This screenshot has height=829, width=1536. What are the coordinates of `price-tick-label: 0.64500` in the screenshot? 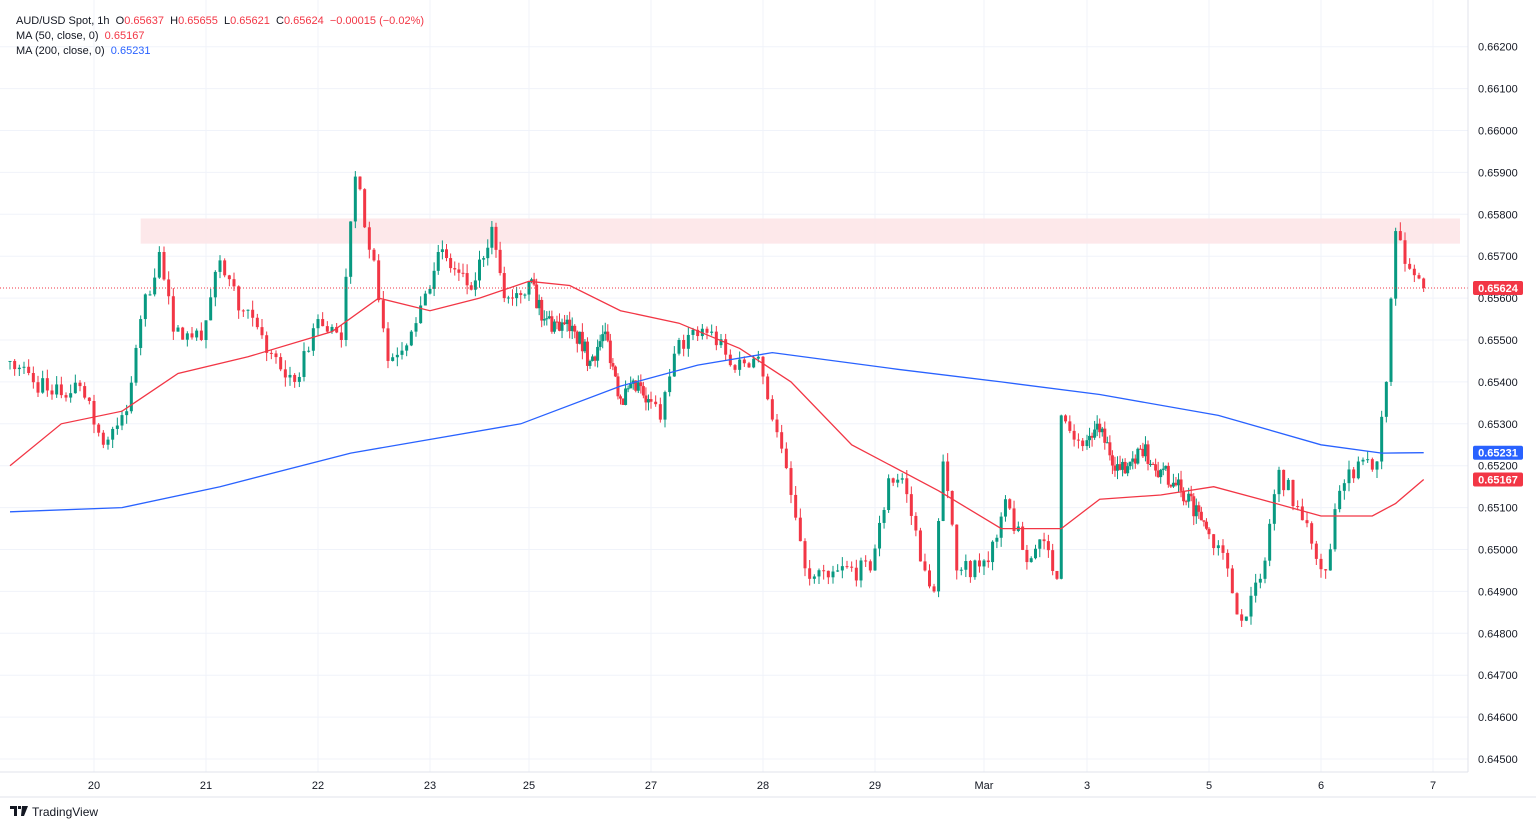 It's located at (1498, 760).